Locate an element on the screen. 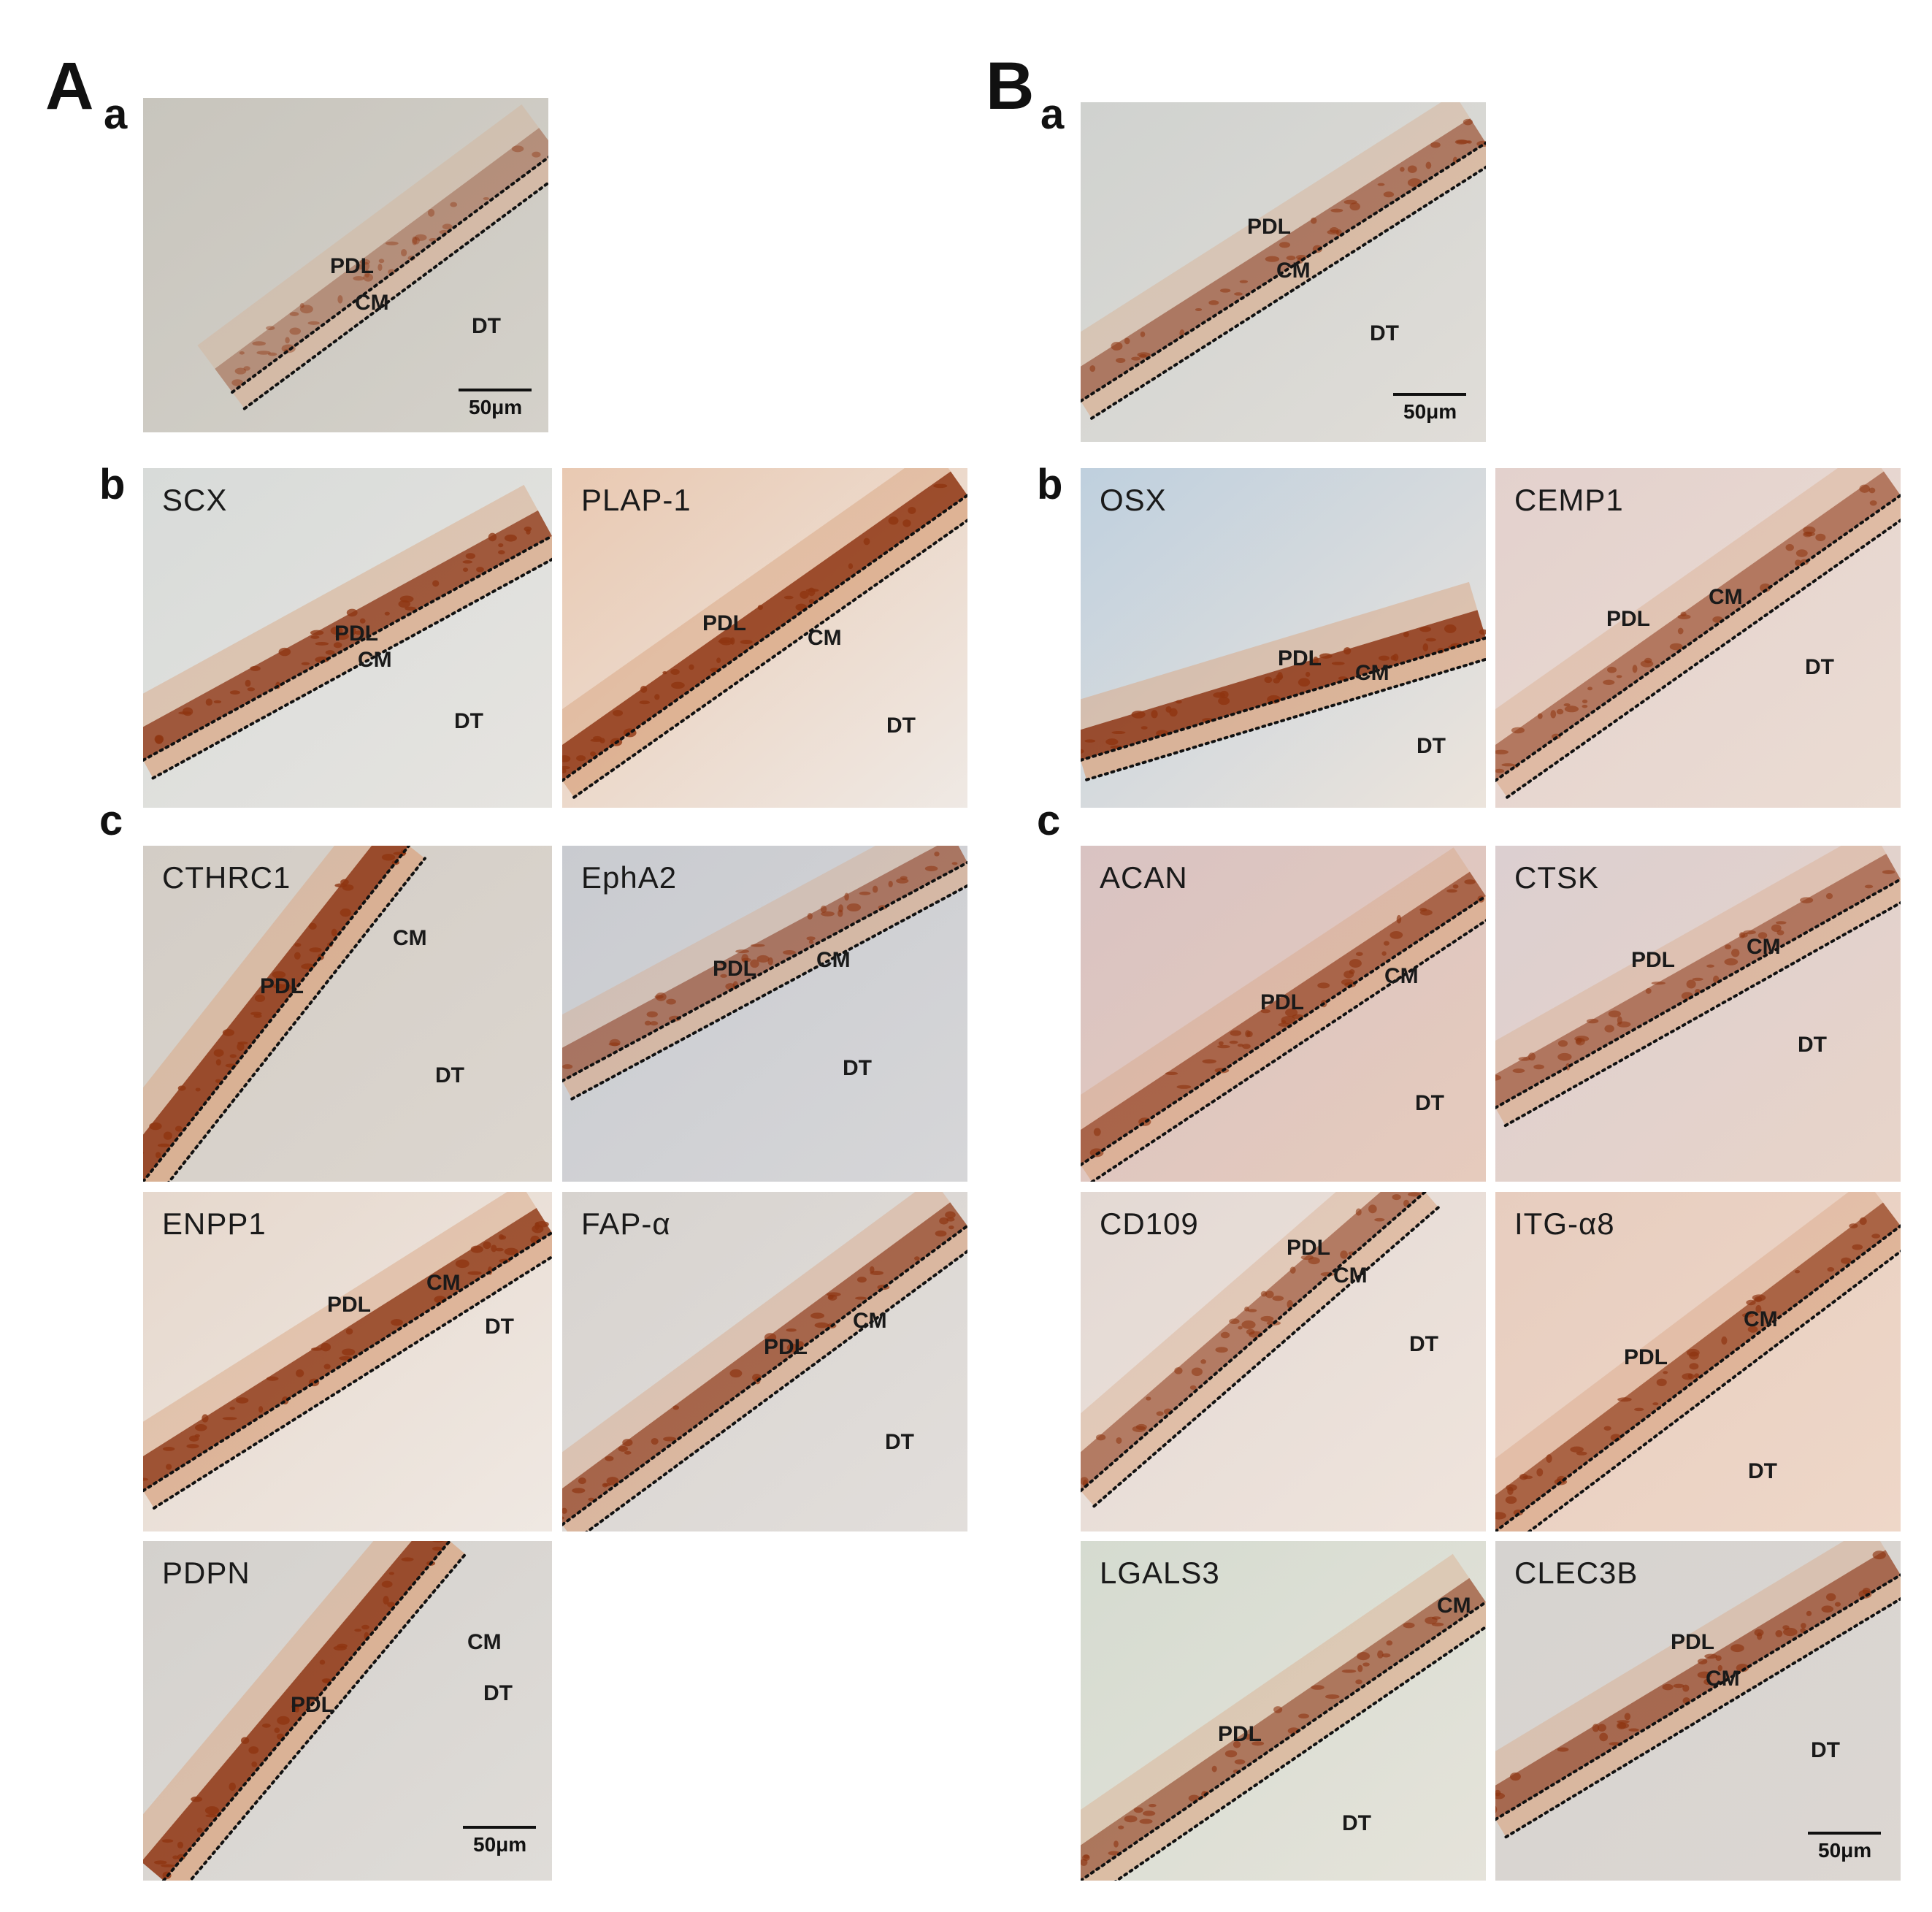 The image size is (1932, 1912). micrograph-panel: CLEC3B PDL CM DT 50μm is located at coordinates (1698, 1711).